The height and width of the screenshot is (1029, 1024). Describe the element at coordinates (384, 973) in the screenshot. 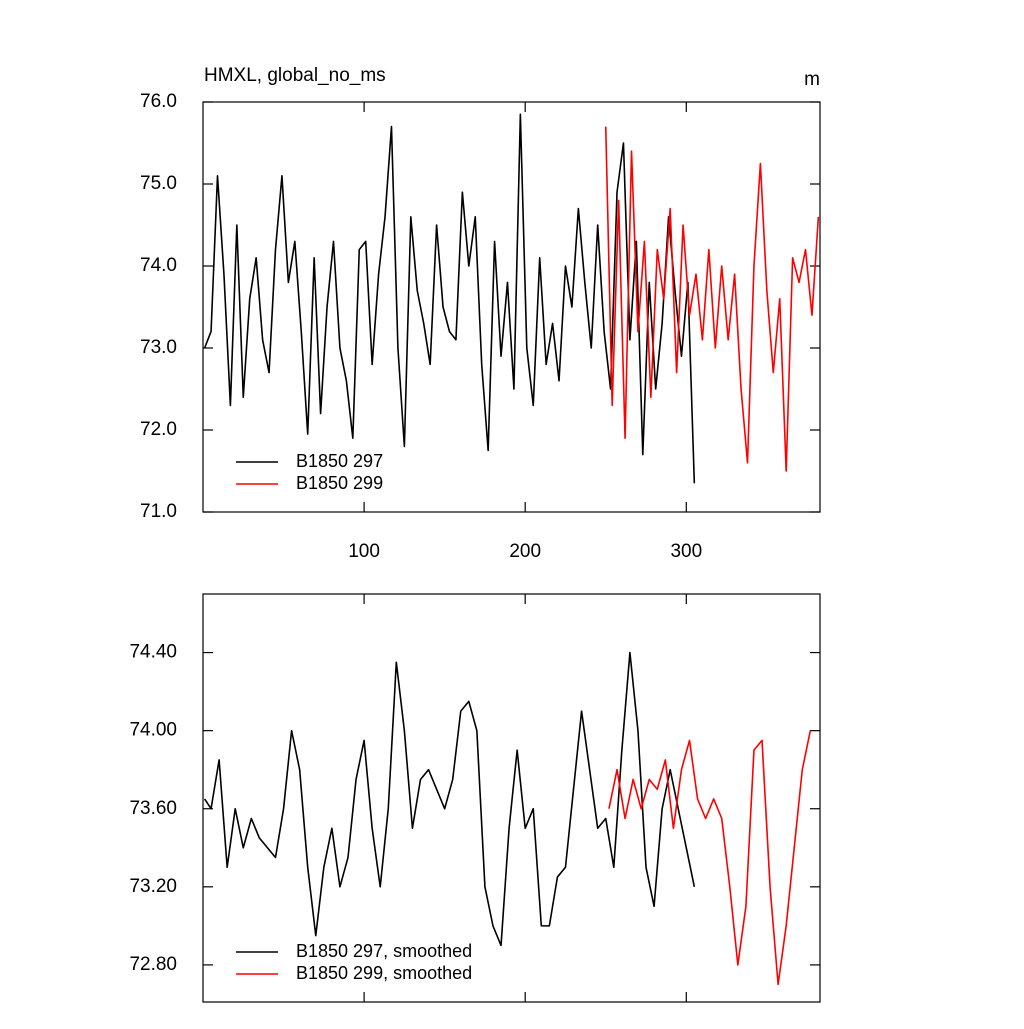

I see `legend-label: B1850 299, smoothed` at that location.